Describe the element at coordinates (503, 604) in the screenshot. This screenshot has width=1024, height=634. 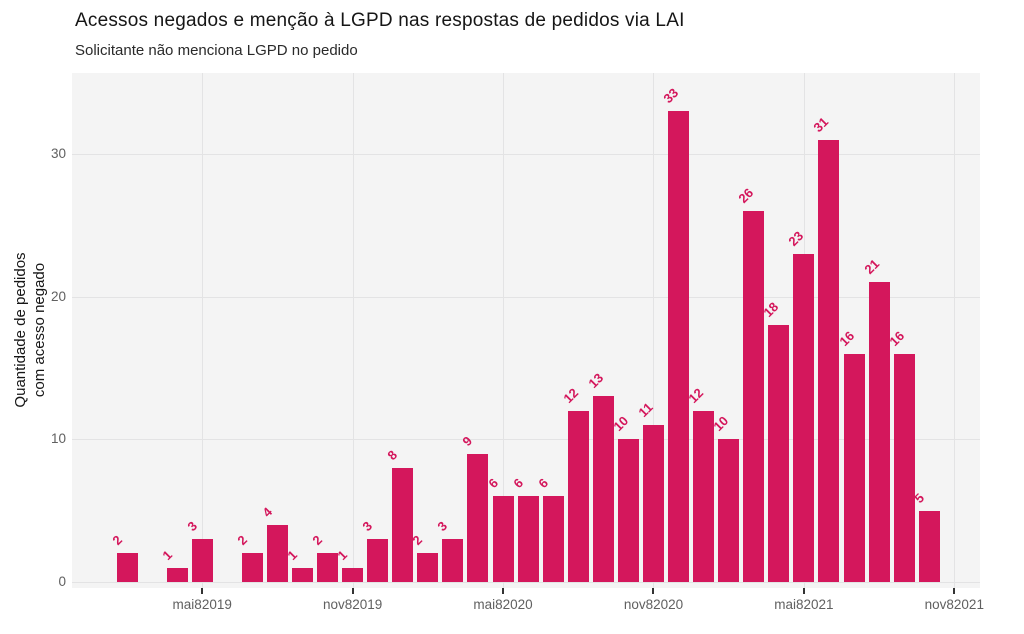
I see `x-tick-label: mai82020` at that location.